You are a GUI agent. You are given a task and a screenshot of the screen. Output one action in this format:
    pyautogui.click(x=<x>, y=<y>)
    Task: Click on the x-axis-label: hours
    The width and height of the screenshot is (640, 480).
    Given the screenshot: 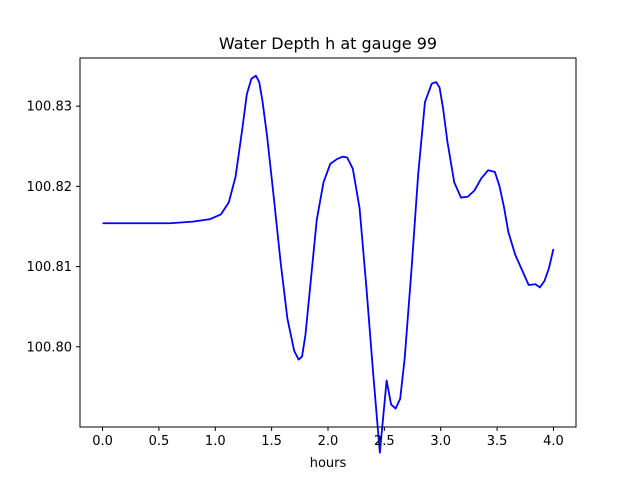 What is the action you would take?
    pyautogui.click(x=328, y=463)
    